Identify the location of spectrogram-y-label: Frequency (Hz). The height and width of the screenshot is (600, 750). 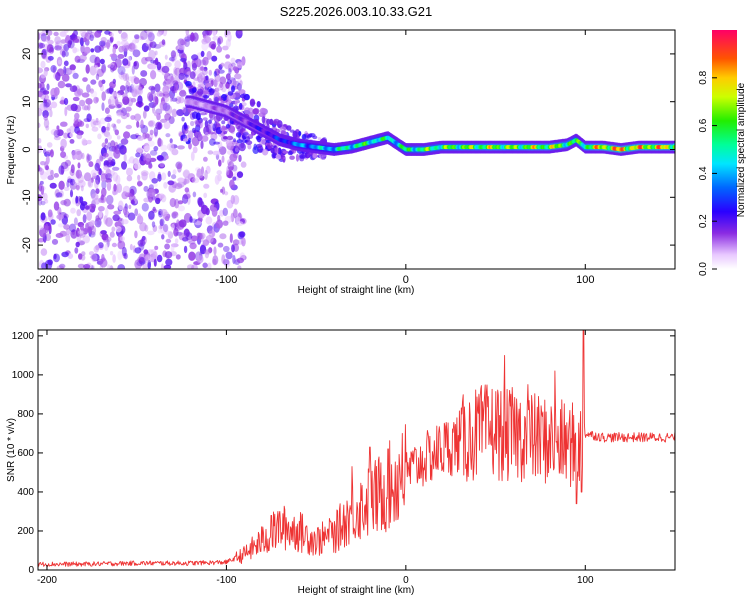
(11, 150).